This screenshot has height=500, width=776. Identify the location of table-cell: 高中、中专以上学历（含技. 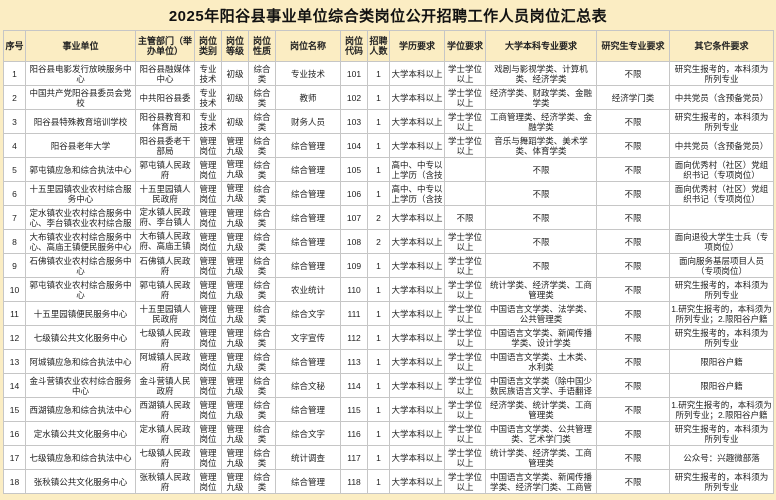
(417, 193).